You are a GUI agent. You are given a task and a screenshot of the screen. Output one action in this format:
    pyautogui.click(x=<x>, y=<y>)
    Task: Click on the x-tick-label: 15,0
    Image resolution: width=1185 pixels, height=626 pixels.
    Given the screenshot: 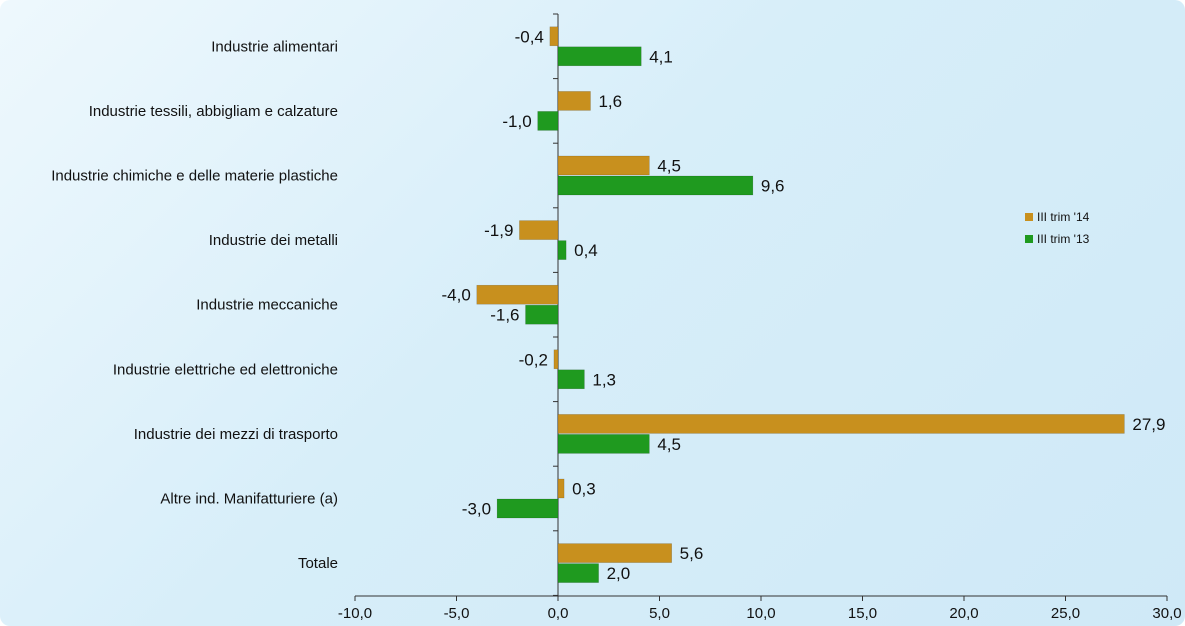 What is the action you would take?
    pyautogui.click(x=862, y=613)
    